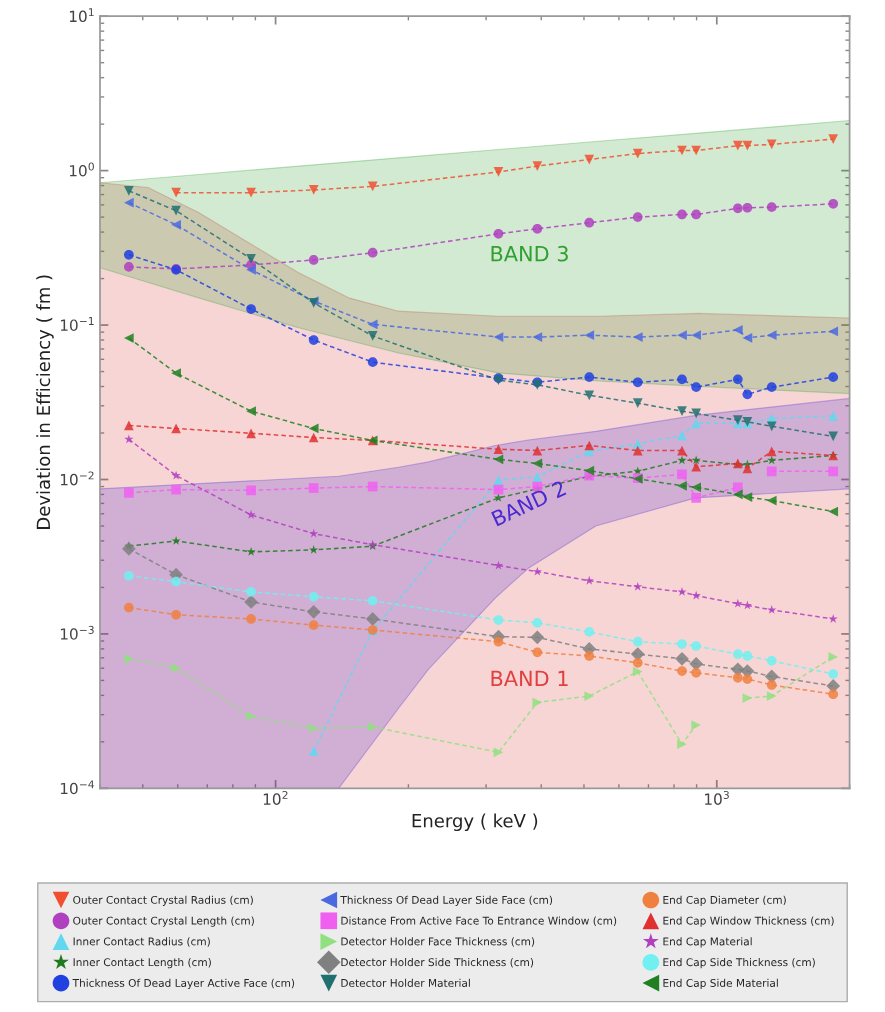 The width and height of the screenshot is (885, 1012). Describe the element at coordinates (529, 253) in the screenshot. I see `annotation: BAND 3` at that location.